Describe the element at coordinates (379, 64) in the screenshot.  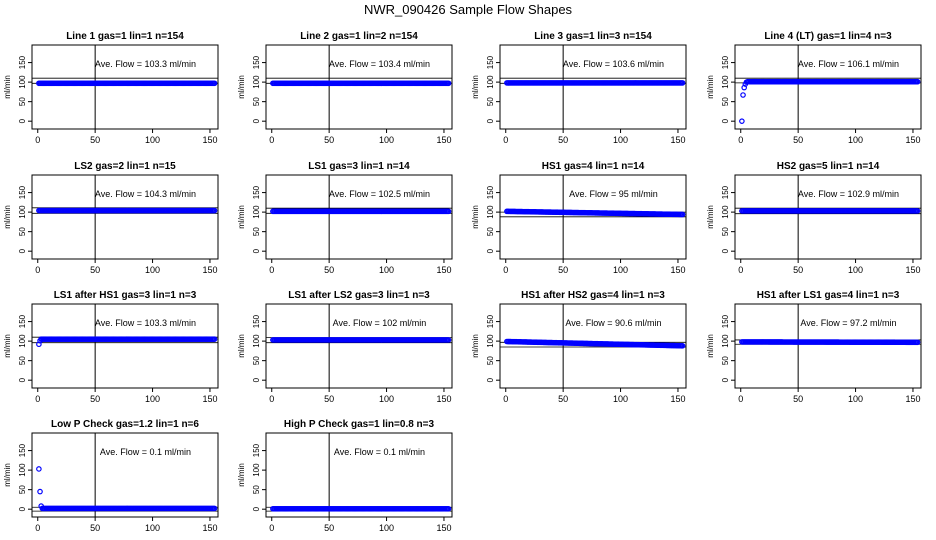
I see `average-flow-label: Ave. Flow = 103.4 ml/min` at that location.